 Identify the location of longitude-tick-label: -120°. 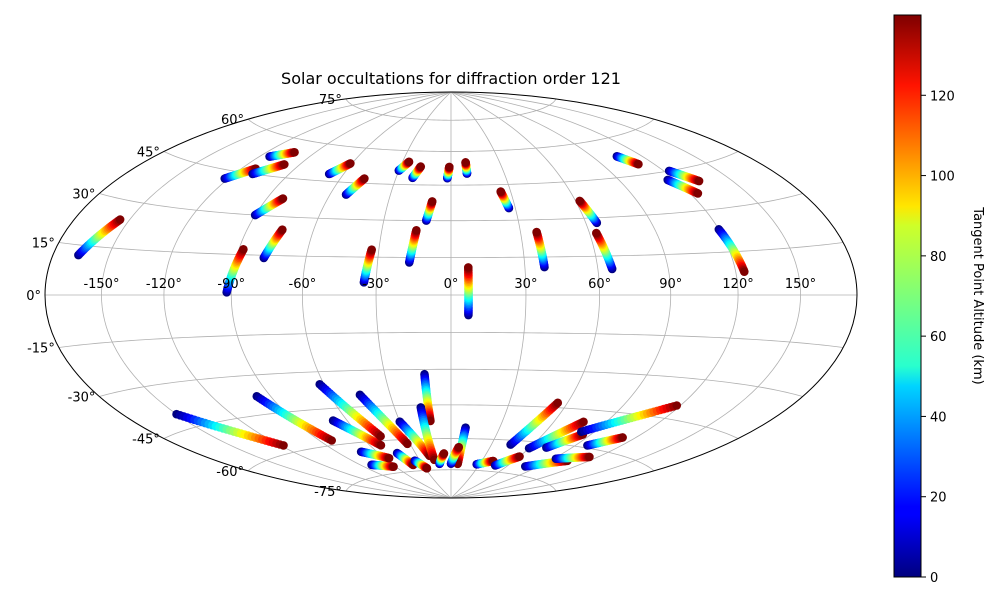
(164, 284).